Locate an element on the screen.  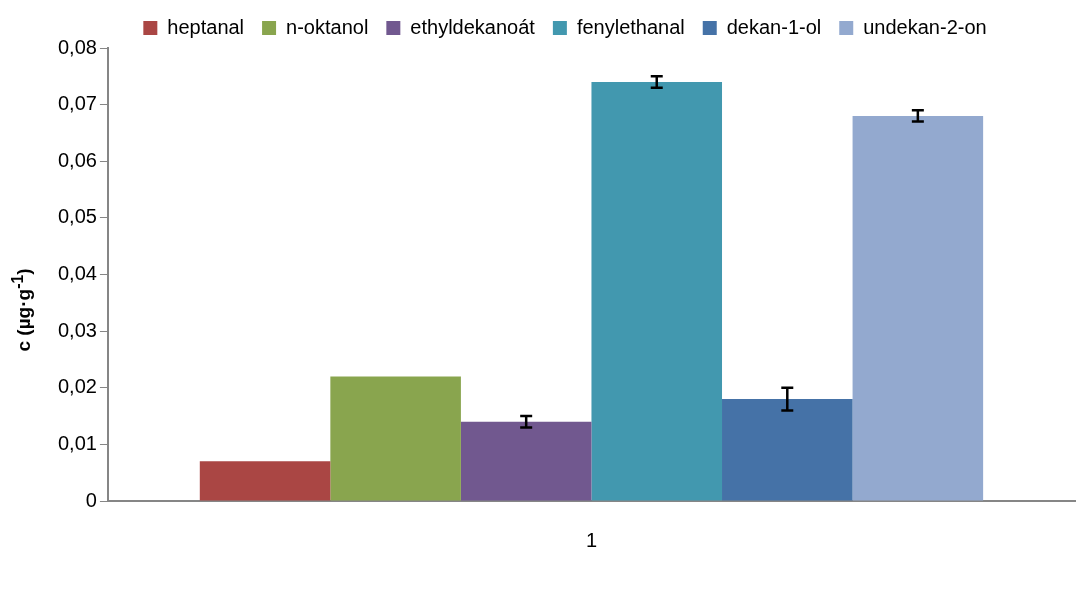
legend-label: heptanal is located at coordinates (206, 26).